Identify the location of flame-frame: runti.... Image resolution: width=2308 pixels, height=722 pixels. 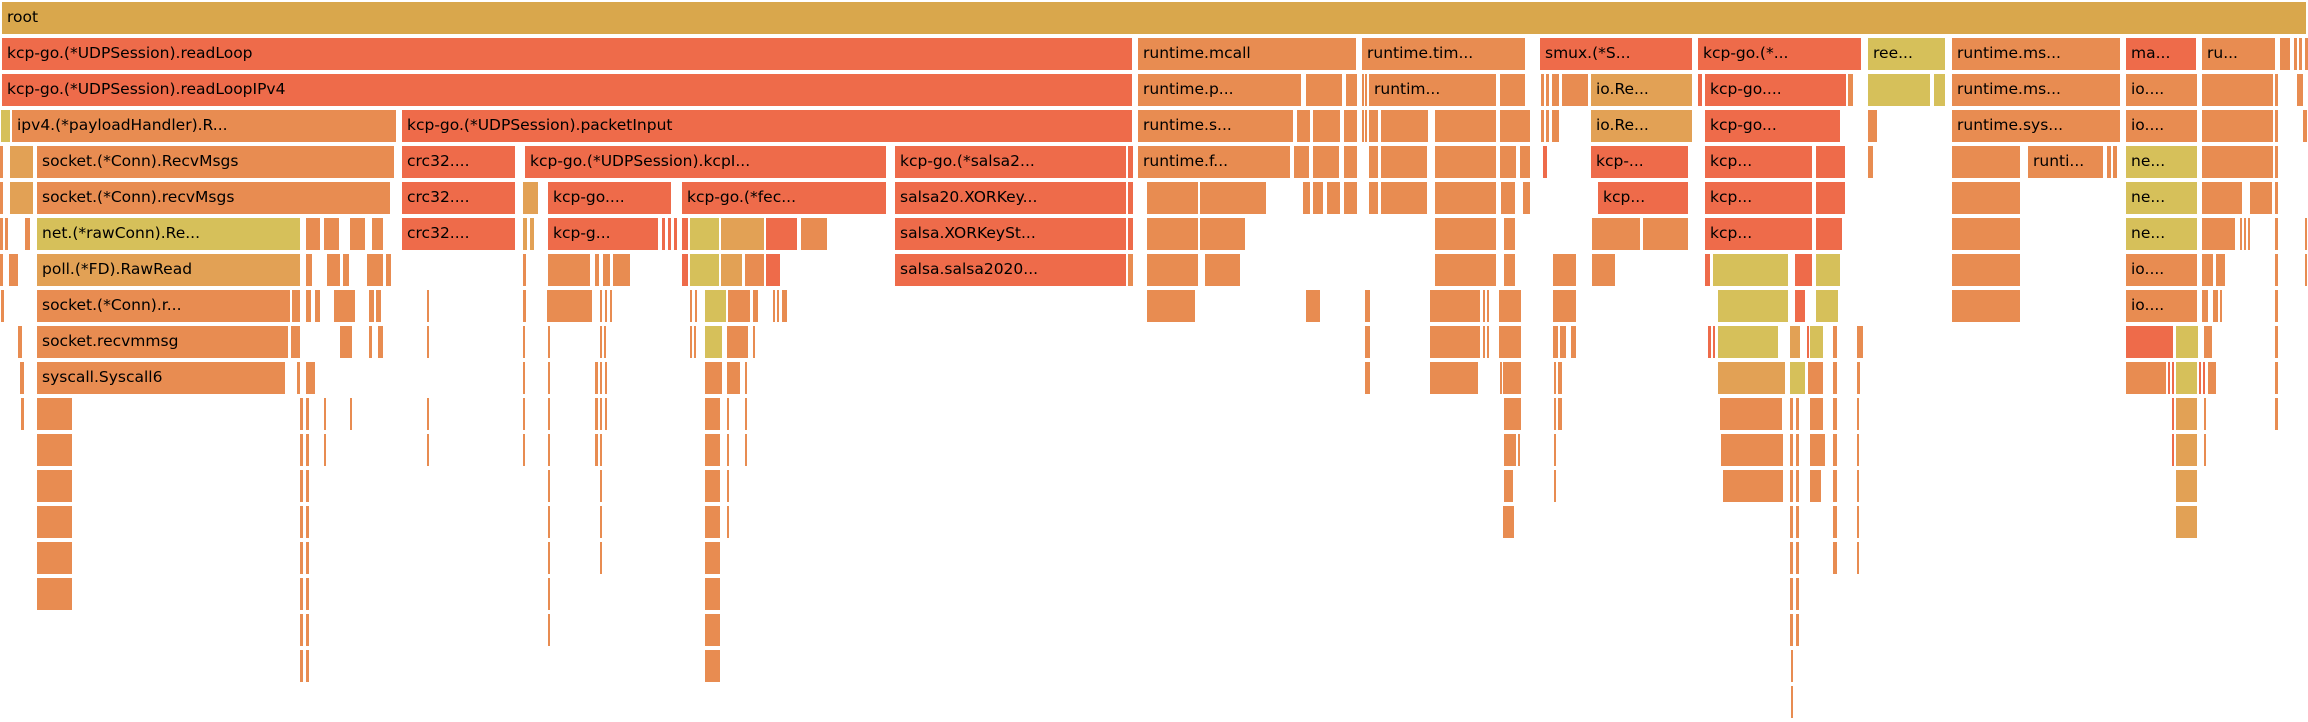
(2065, 162).